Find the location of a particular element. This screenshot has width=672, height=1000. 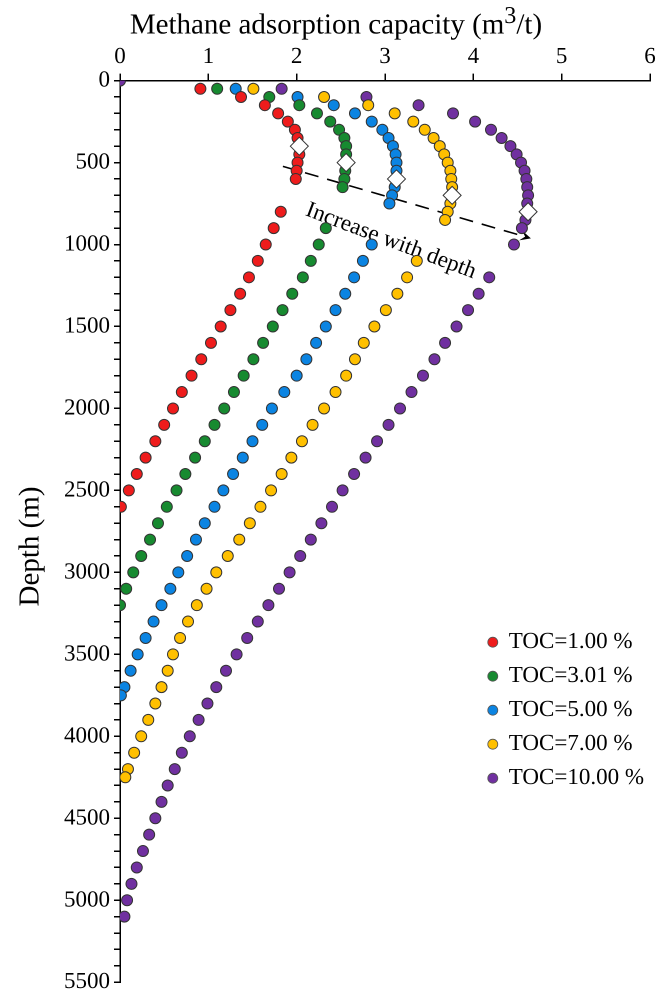

y-tick-label: 500 is located at coordinates (93, 161).